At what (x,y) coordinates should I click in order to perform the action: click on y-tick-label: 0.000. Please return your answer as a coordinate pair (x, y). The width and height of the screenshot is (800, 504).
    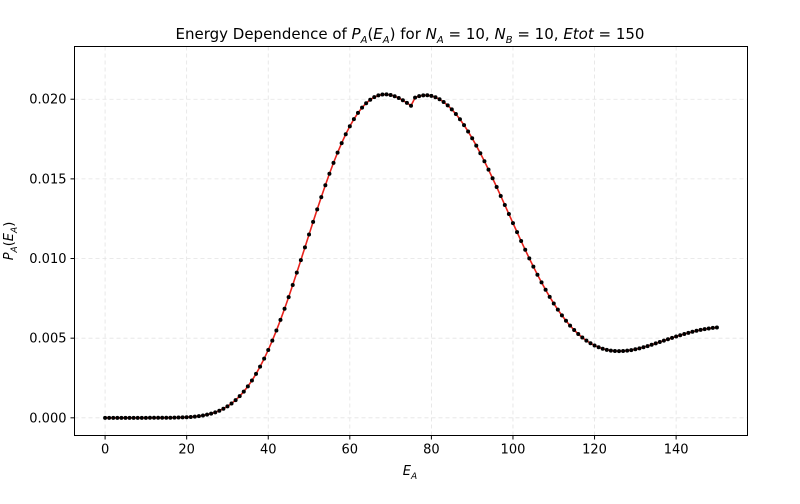
    Looking at the image, I should click on (47, 418).